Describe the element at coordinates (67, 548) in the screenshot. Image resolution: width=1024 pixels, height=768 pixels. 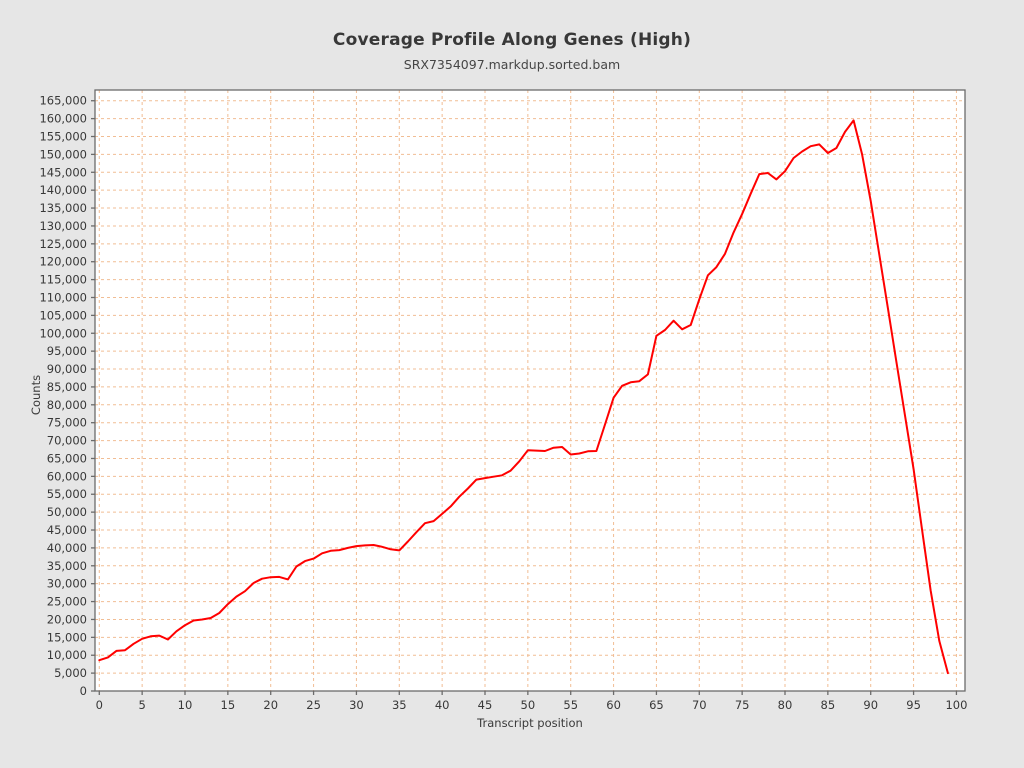
I see `y-tick-label: 40,000` at that location.